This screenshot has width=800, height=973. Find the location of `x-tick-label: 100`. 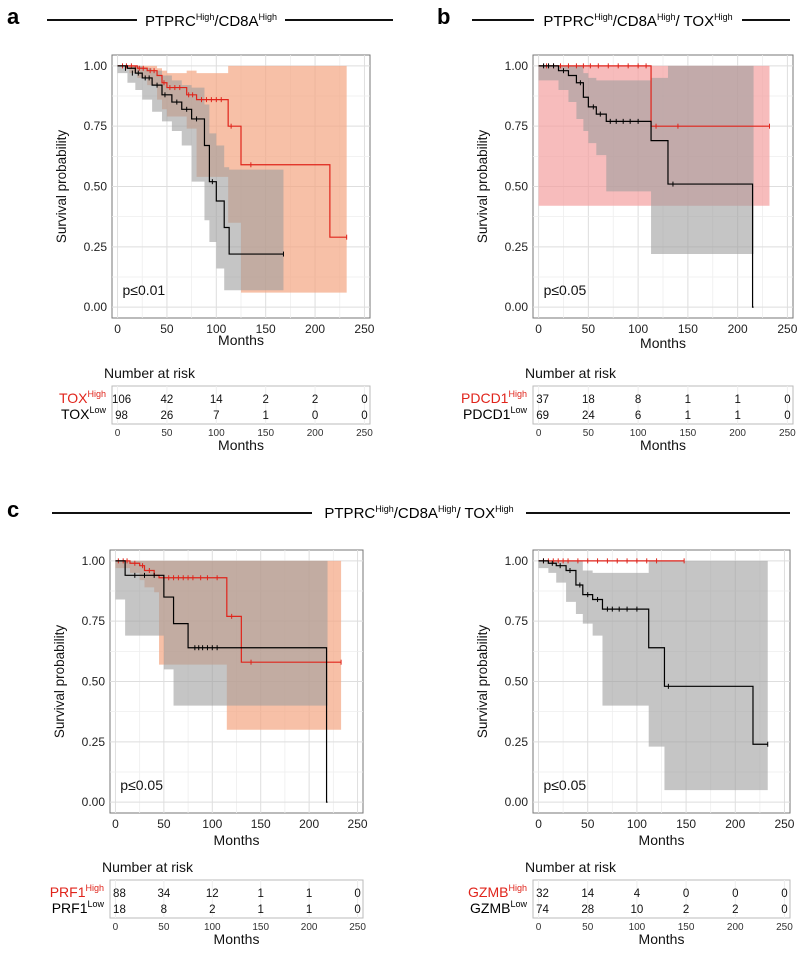

x-tick-label: 100 is located at coordinates (638, 329).